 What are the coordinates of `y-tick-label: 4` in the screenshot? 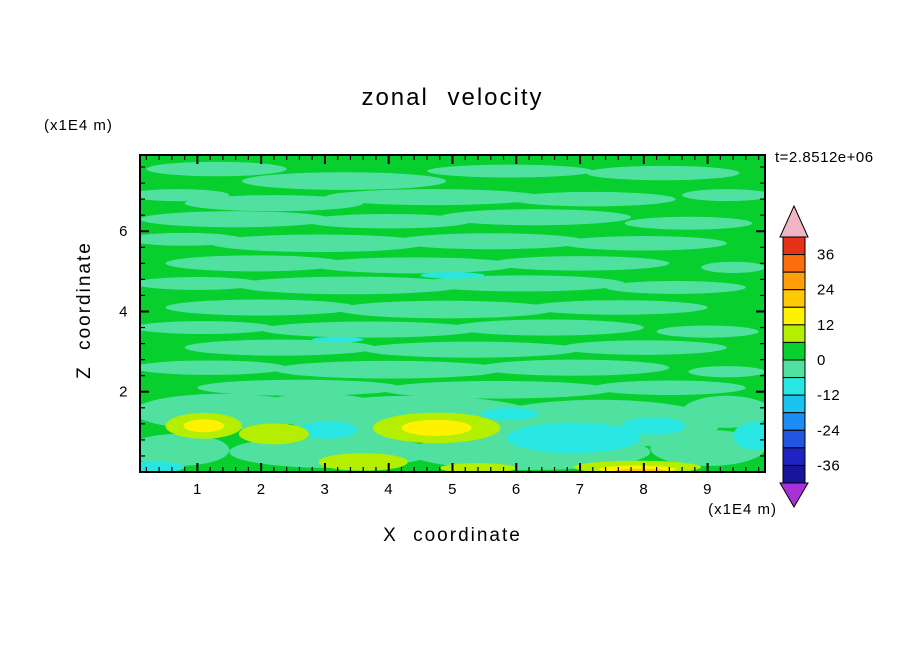 It's located at (123, 311).